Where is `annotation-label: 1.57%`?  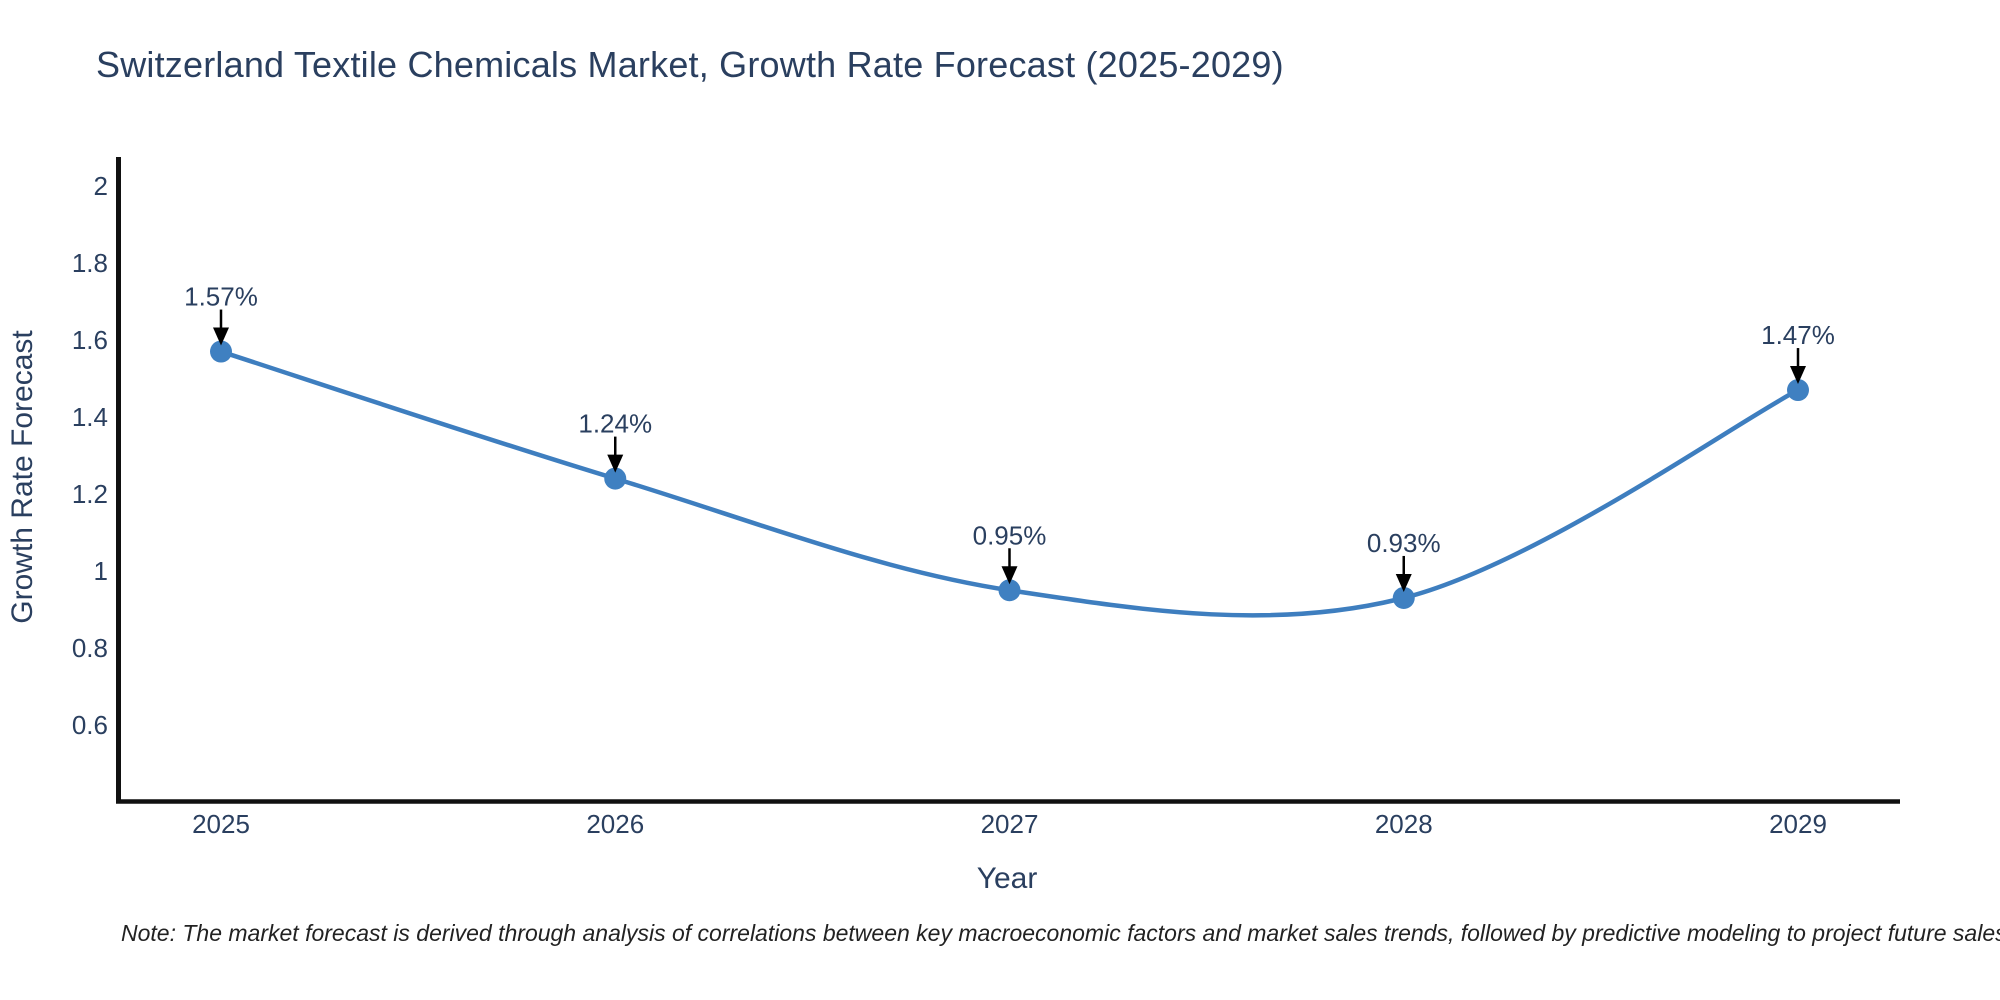
annotation-label: 1.57% is located at coordinates (221, 297).